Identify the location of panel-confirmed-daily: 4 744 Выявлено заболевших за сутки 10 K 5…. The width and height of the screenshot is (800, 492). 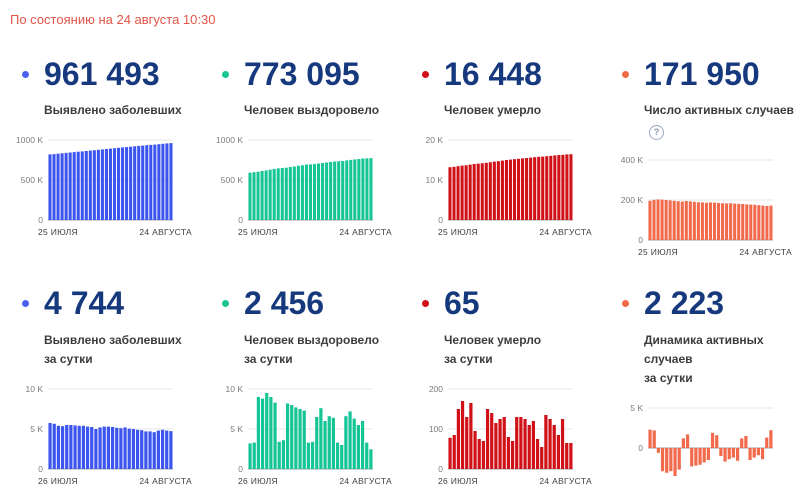
(110, 389).